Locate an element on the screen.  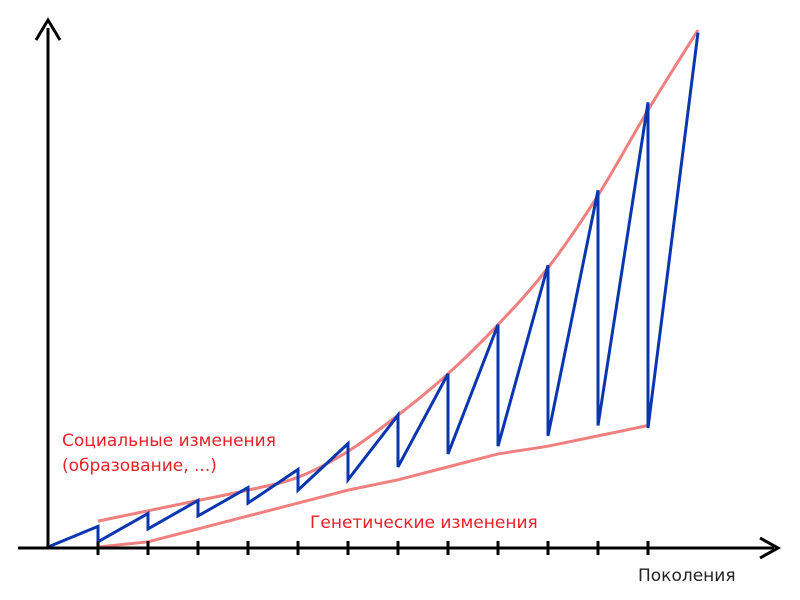
genetic-change-label: Генетические изменения is located at coordinates (424, 523).